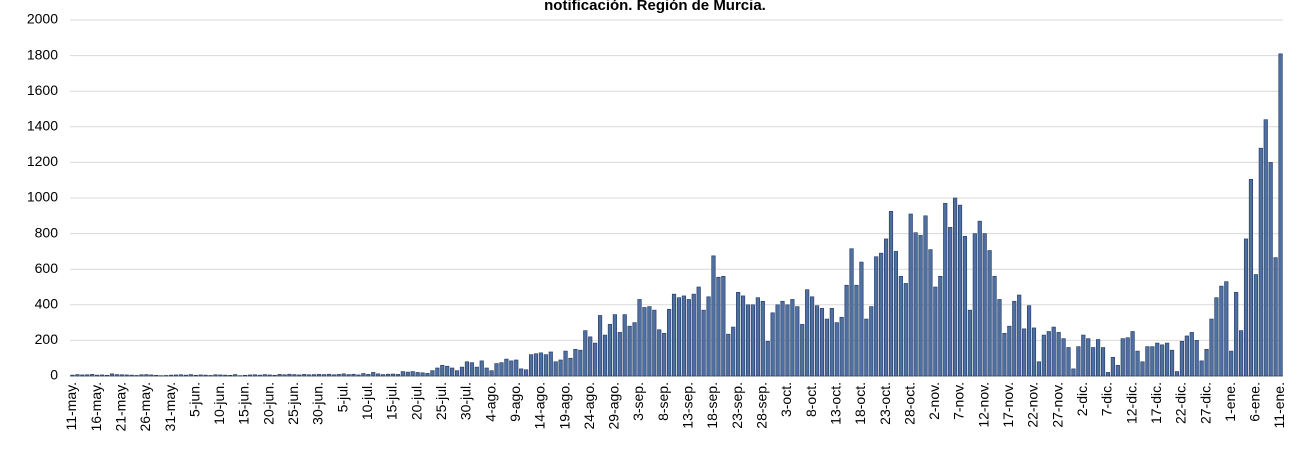  I want to click on x-tick-label: 17-dic., so click(1156, 403).